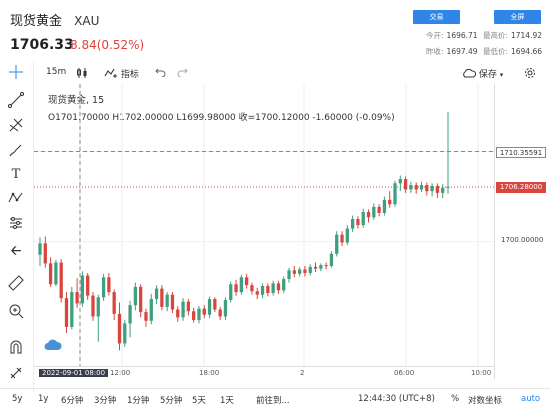  Describe the element at coordinates (16, 151) in the screenshot. I see `brush-icon` at that location.